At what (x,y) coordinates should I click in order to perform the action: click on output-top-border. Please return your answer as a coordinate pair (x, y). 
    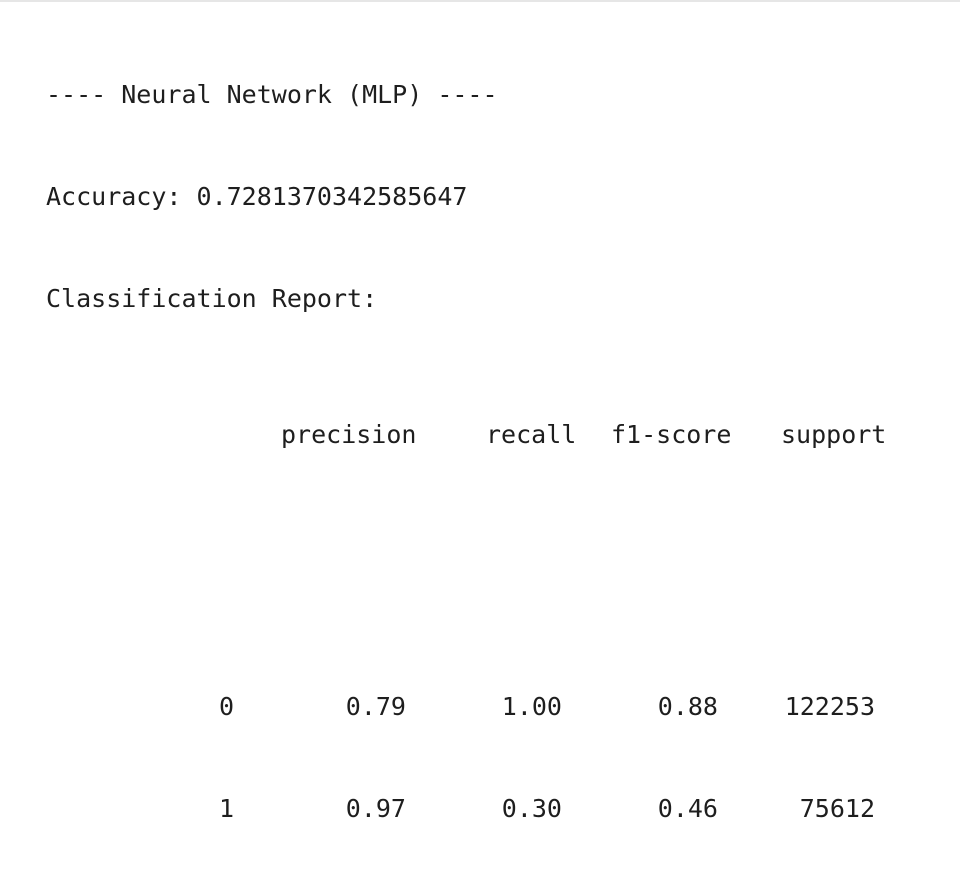
    Looking at the image, I should click on (480, 1).